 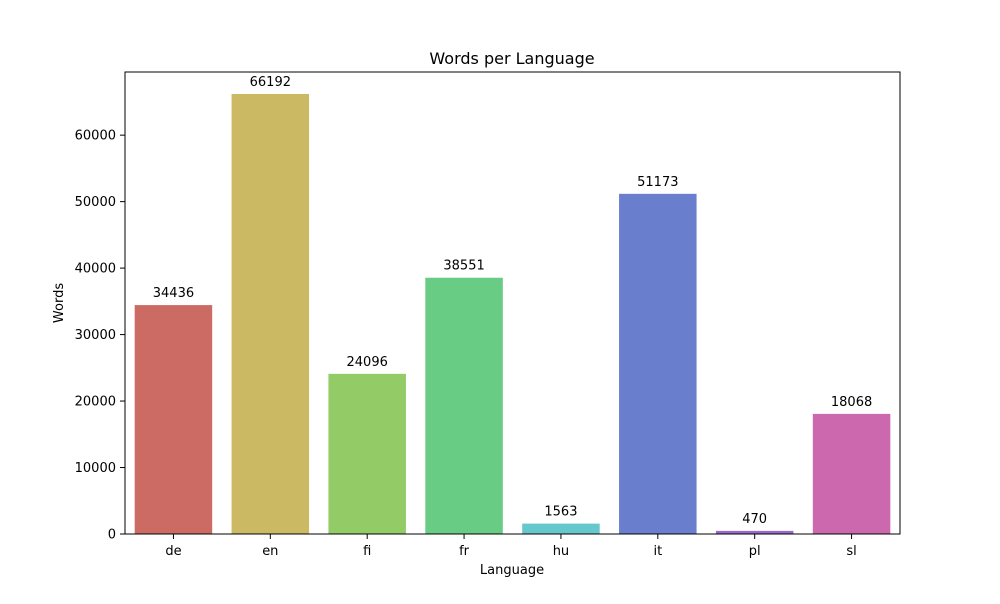 I want to click on bar-value-label: 51173, so click(x=657, y=182).